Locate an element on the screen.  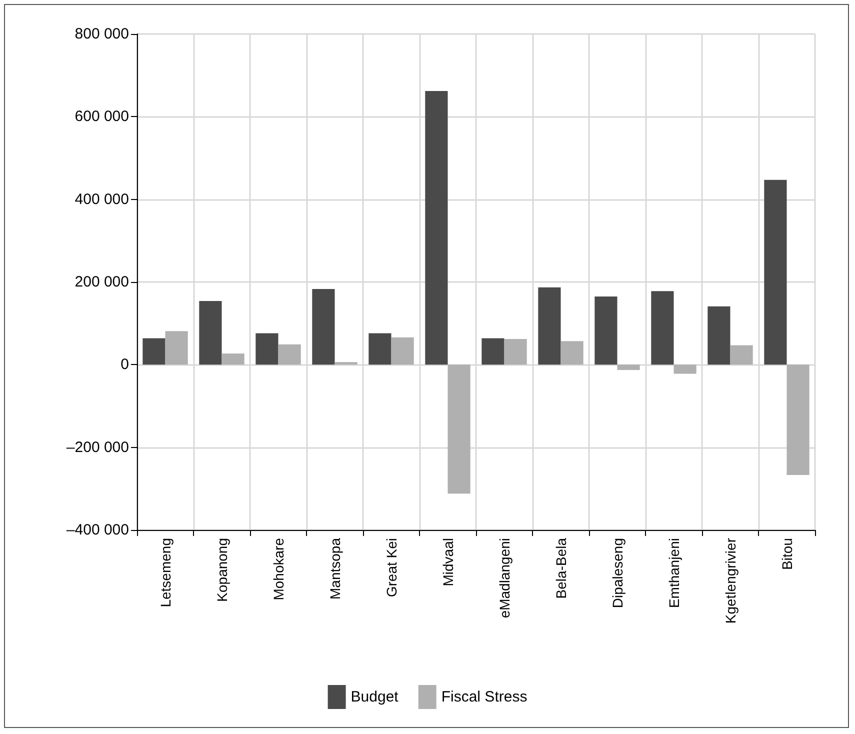
legend-label: Budget is located at coordinates (375, 697).